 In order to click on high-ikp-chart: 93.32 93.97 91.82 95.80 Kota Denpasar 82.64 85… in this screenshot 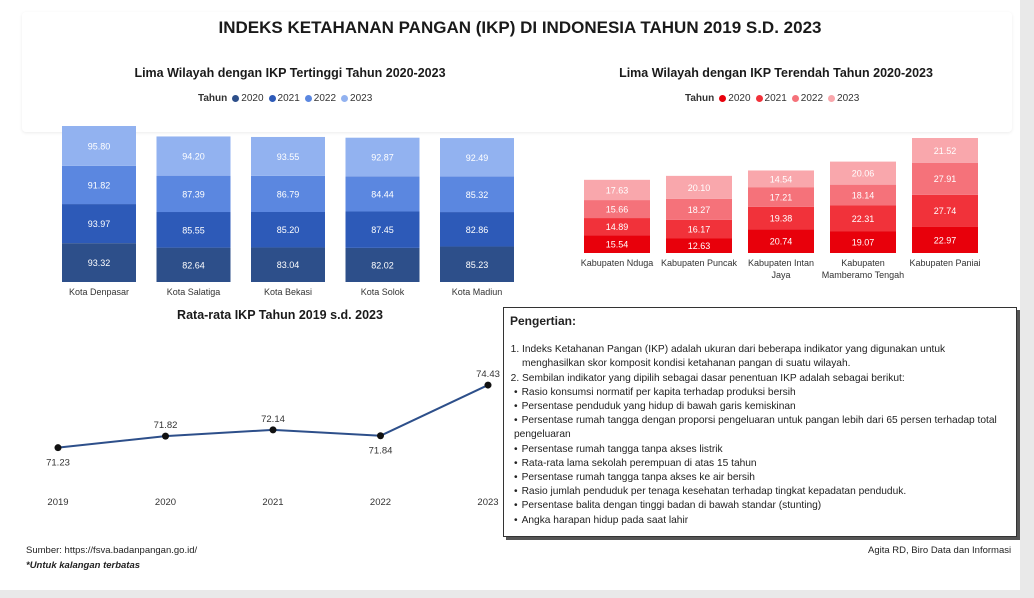, I will do `click(288, 211)`.